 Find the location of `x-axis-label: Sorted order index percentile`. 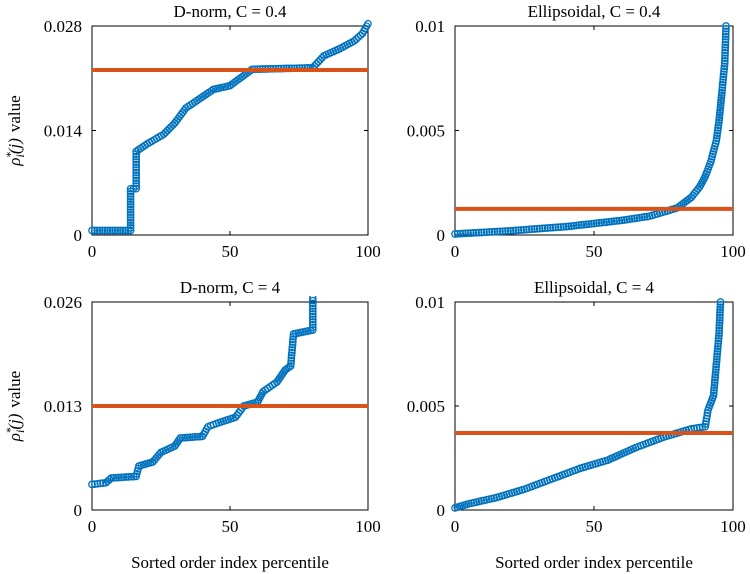

x-axis-label: Sorted order index percentile is located at coordinates (594, 562).